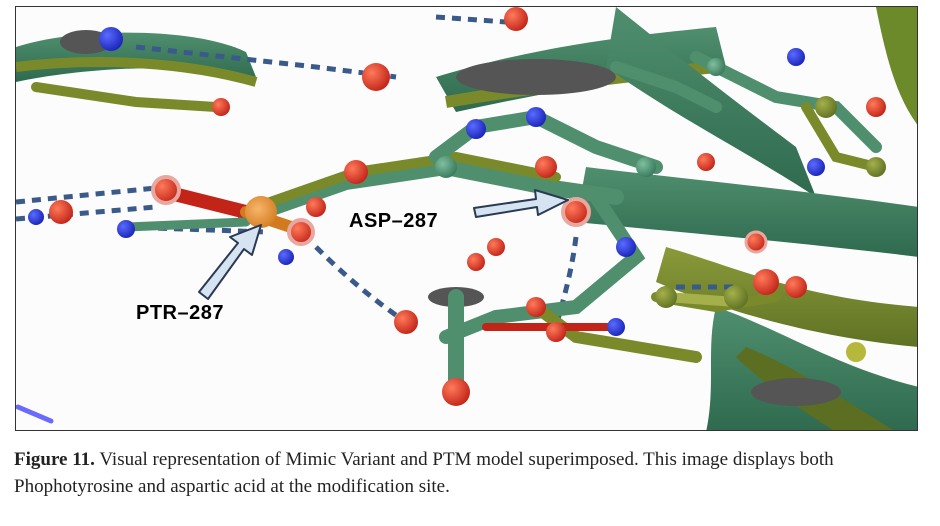 This screenshot has width=940, height=526. What do you see at coordinates (393, 221) in the screenshot?
I see `asp-287-label: ASP–287` at bounding box center [393, 221].